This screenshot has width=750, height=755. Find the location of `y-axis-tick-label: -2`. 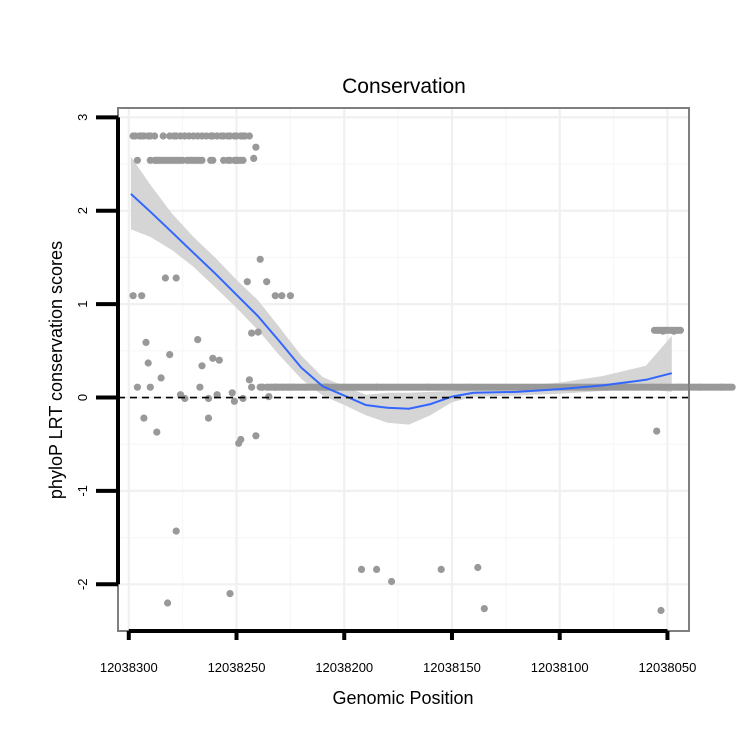

y-axis-tick-label: -2 is located at coordinates (82, 585).